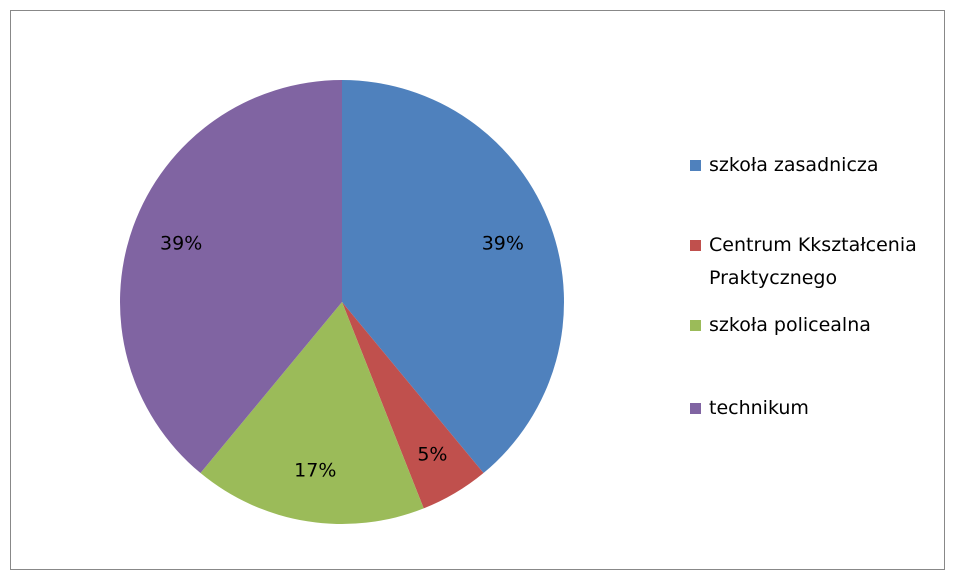 The image size is (955, 581). Describe the element at coordinates (790, 325) in the screenshot. I see `legend-label: szkoła policealna` at that location.